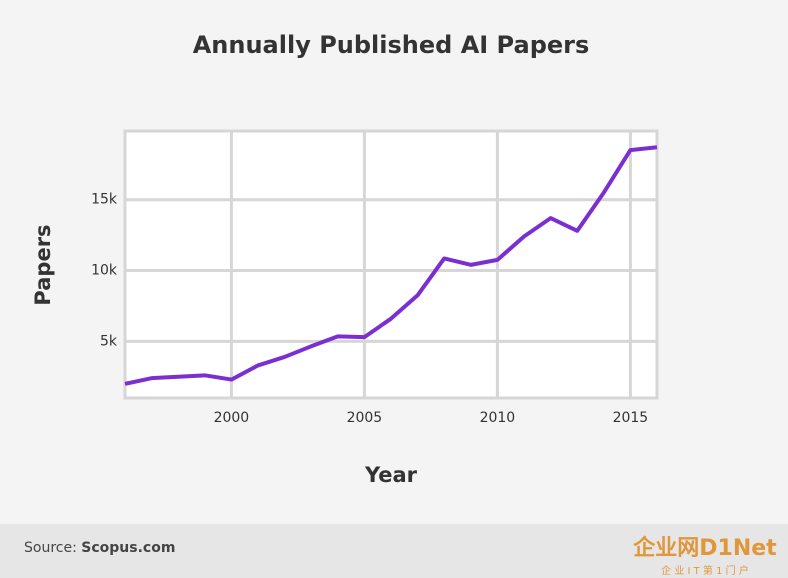 The image size is (788, 578). I want to click on x-tick-label: 2000, so click(232, 418).